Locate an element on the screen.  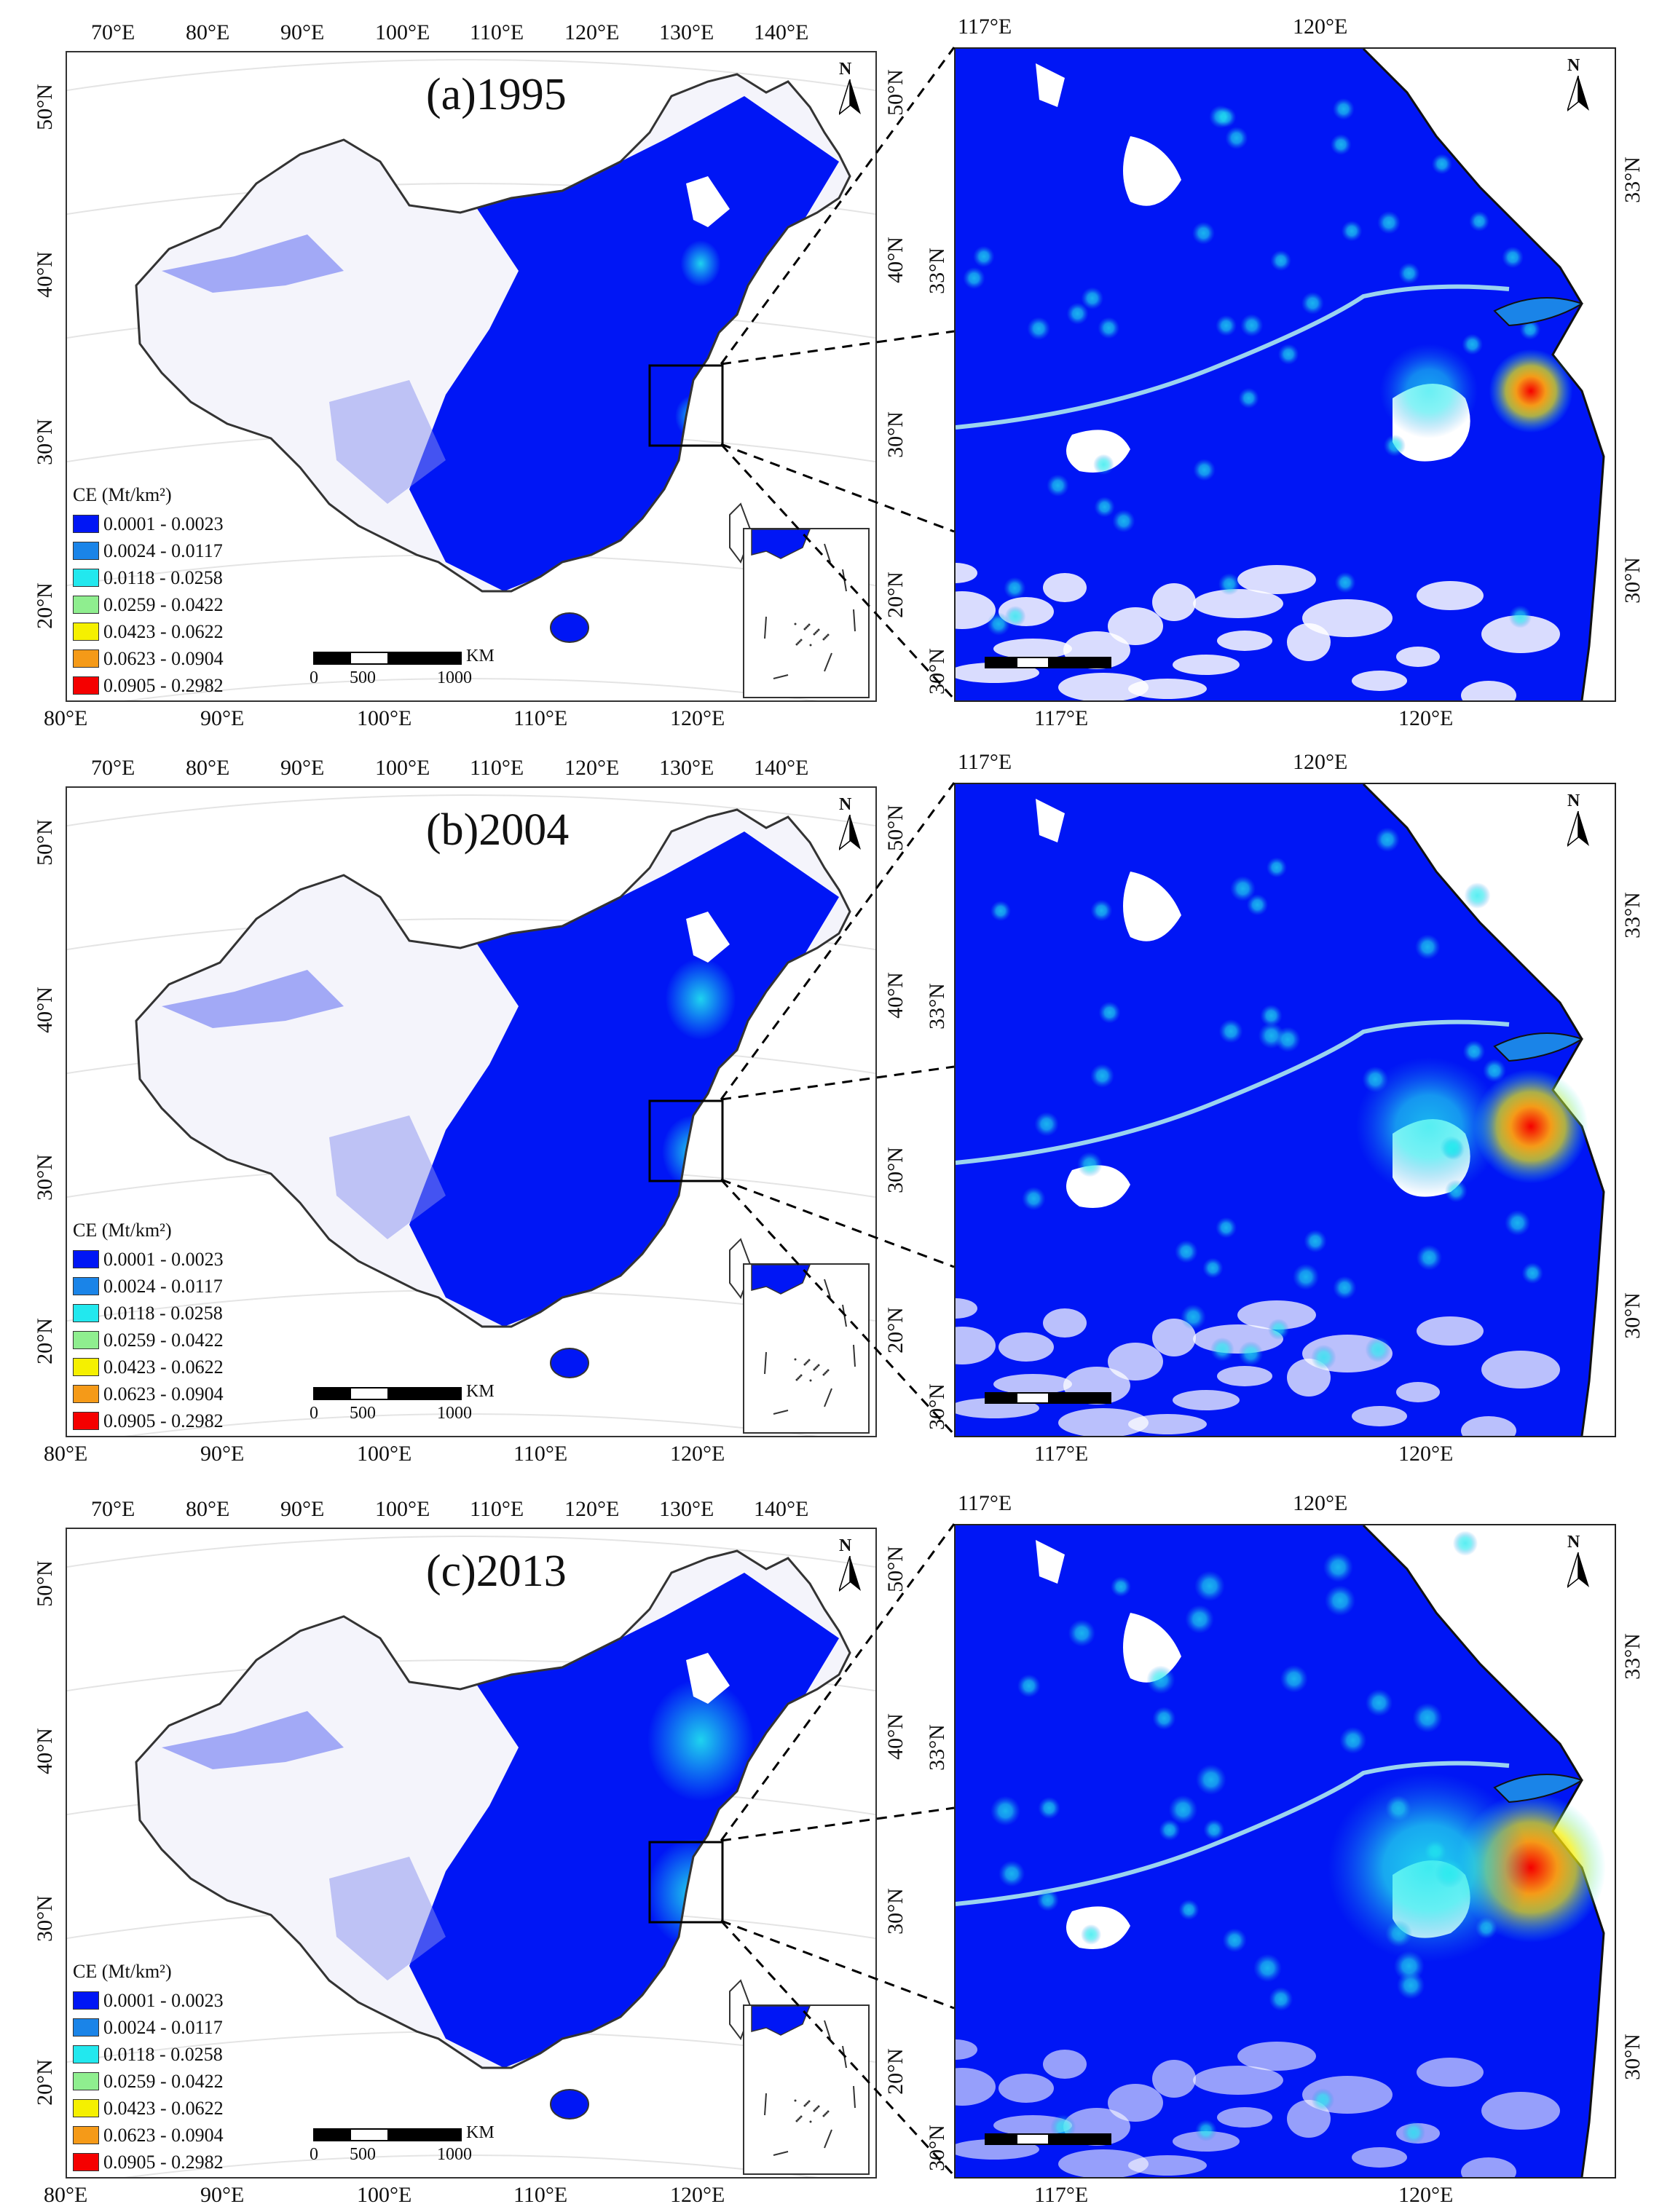
lat-tick-right: 40°N is located at coordinates (895, 260).